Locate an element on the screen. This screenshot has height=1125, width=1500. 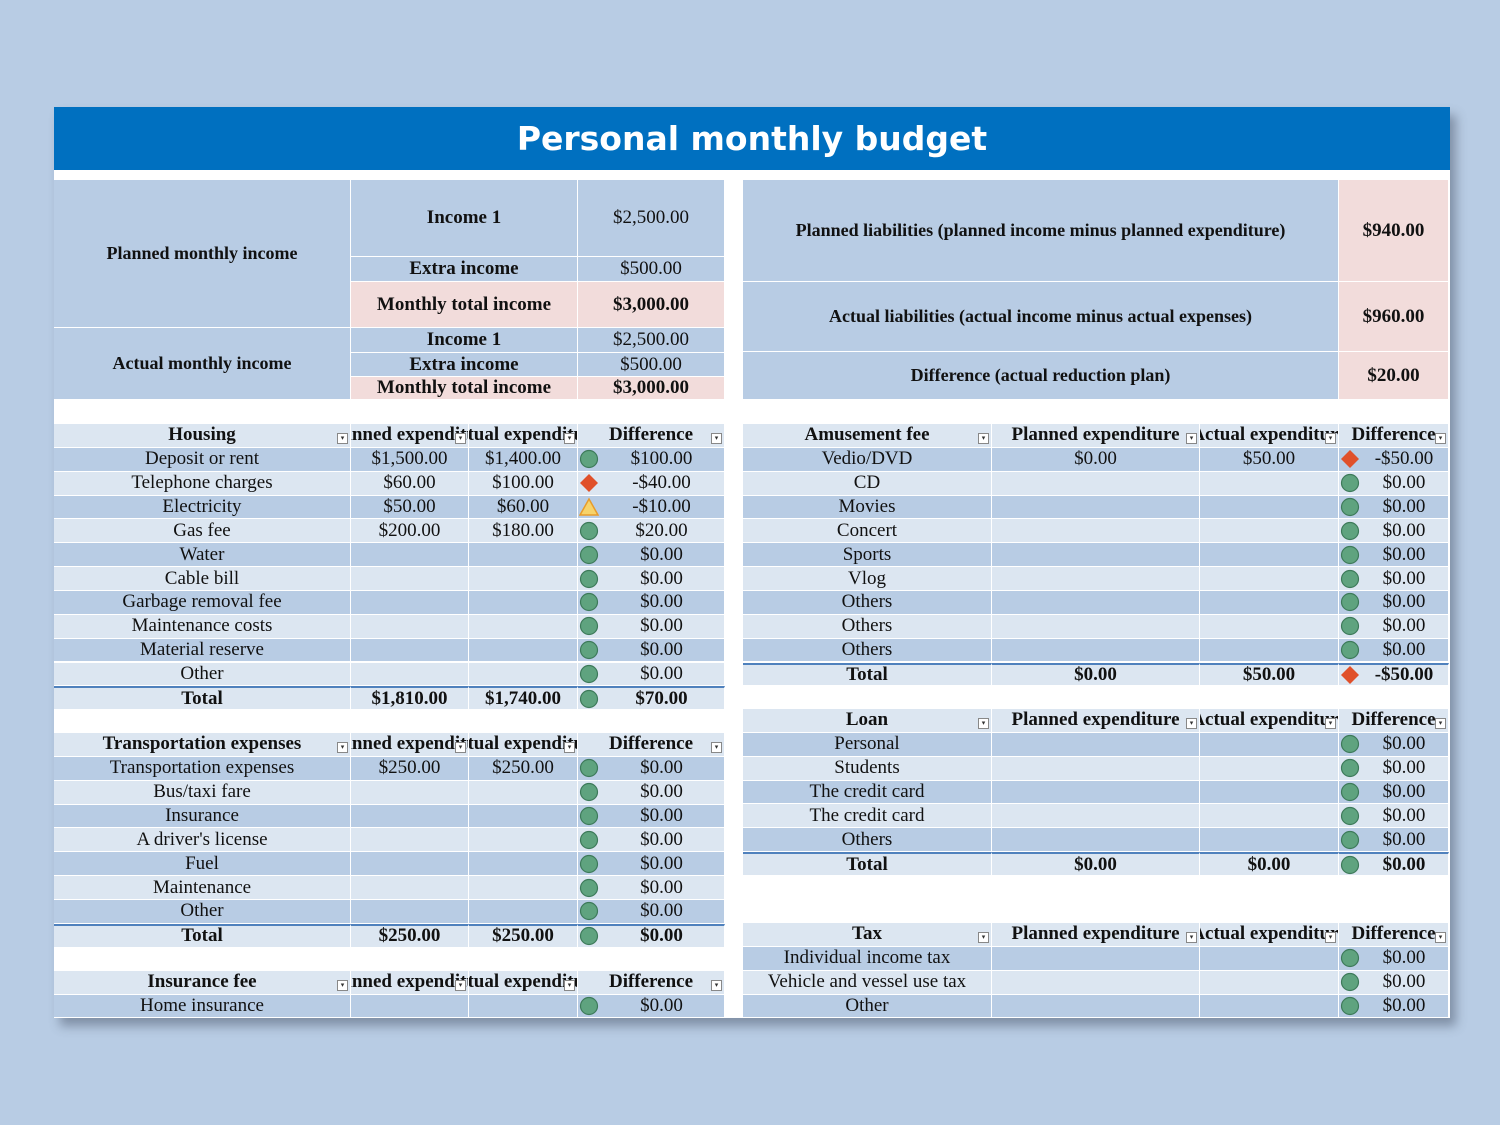
amount: $1,740.00 is located at coordinates (523, 698).